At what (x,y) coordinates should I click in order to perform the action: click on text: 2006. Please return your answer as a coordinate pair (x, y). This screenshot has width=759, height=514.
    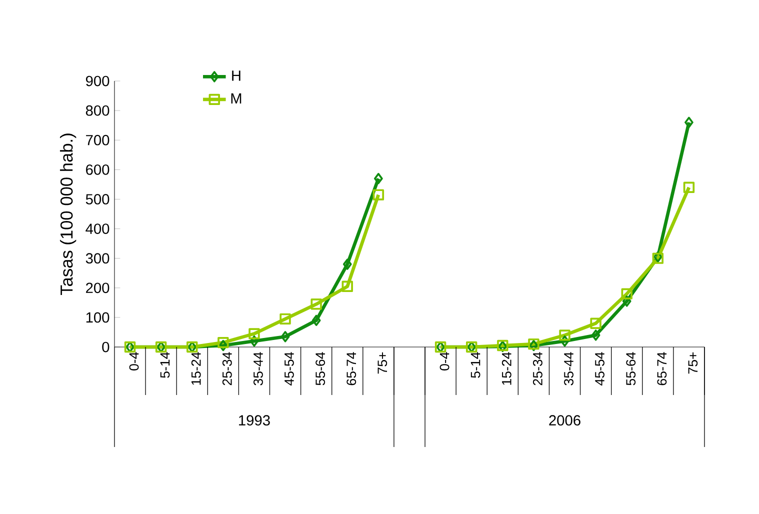
    Looking at the image, I should click on (564, 420).